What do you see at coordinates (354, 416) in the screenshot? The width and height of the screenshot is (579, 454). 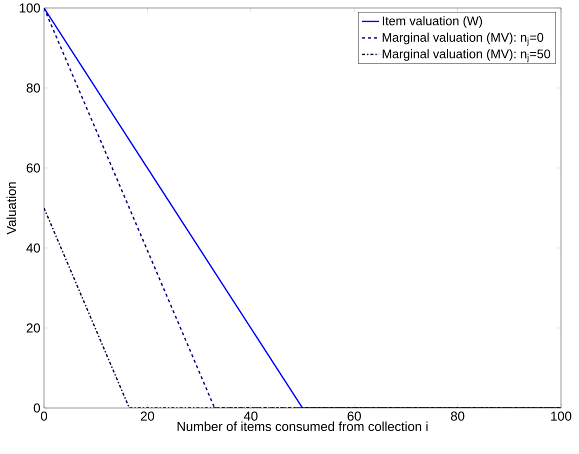 I see `x-tick-label: 60` at bounding box center [354, 416].